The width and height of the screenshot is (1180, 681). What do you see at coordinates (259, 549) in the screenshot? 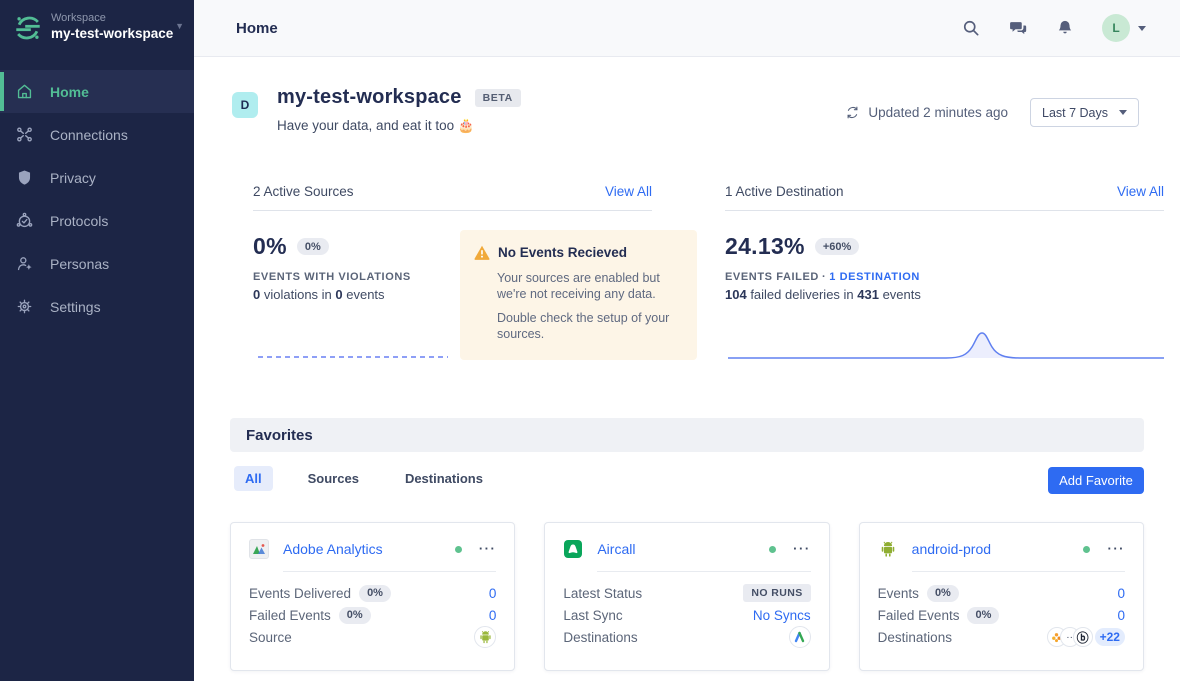
I see `adobe-analytics-logo-icon` at bounding box center [259, 549].